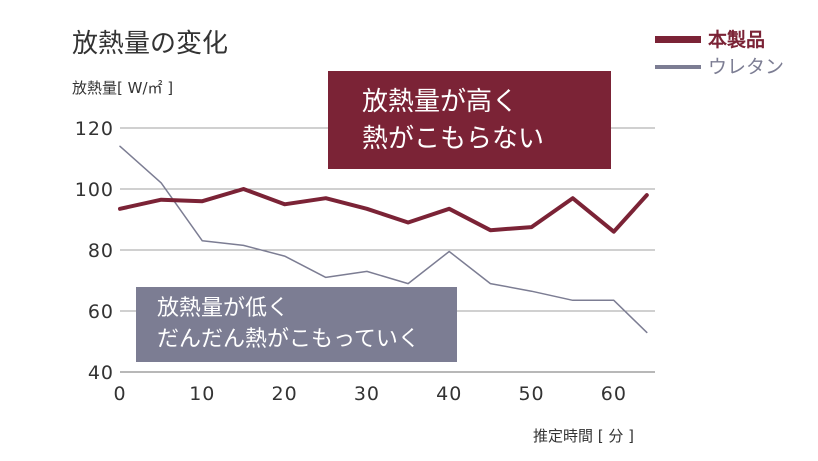 The width and height of the screenshot is (818, 461). Describe the element at coordinates (223, 308) in the screenshot. I see `callout-low-line-1: 放熱量が低く` at that location.